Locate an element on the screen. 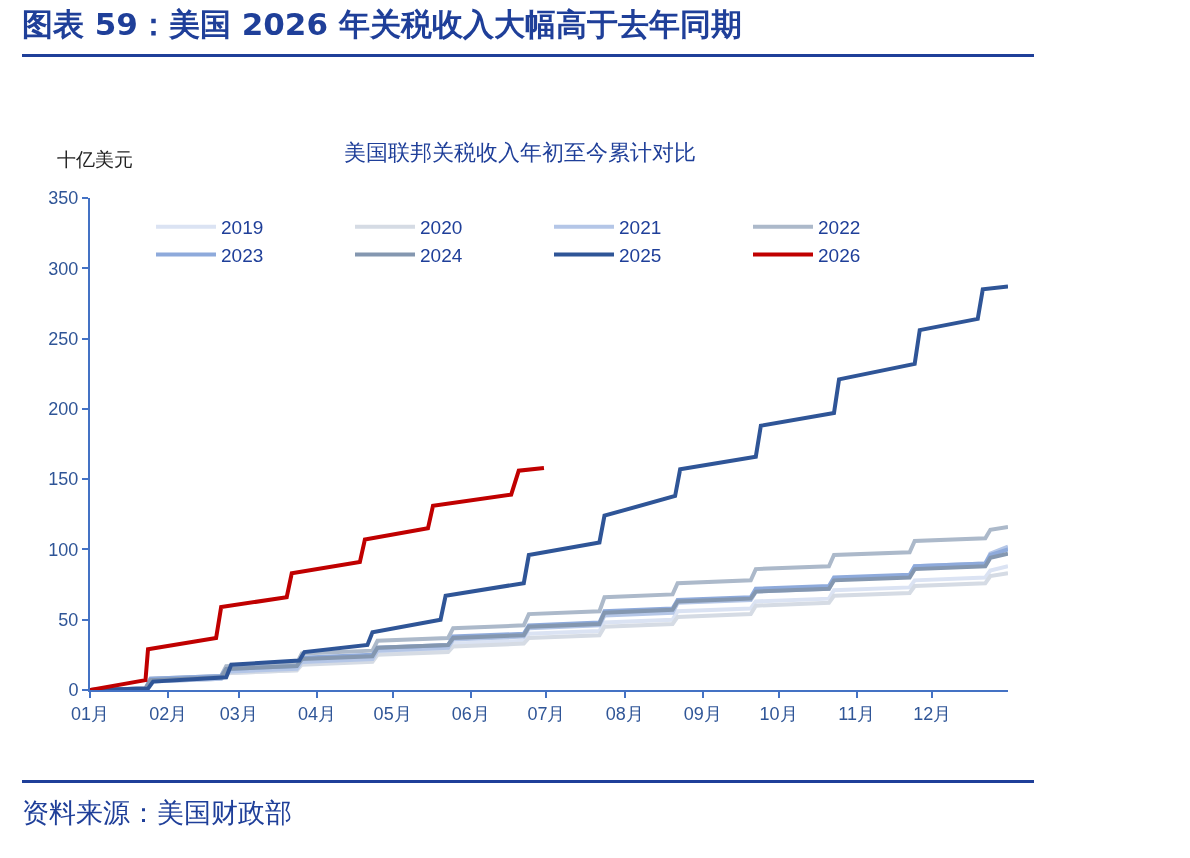  legend-label: 2025 is located at coordinates (640, 255).